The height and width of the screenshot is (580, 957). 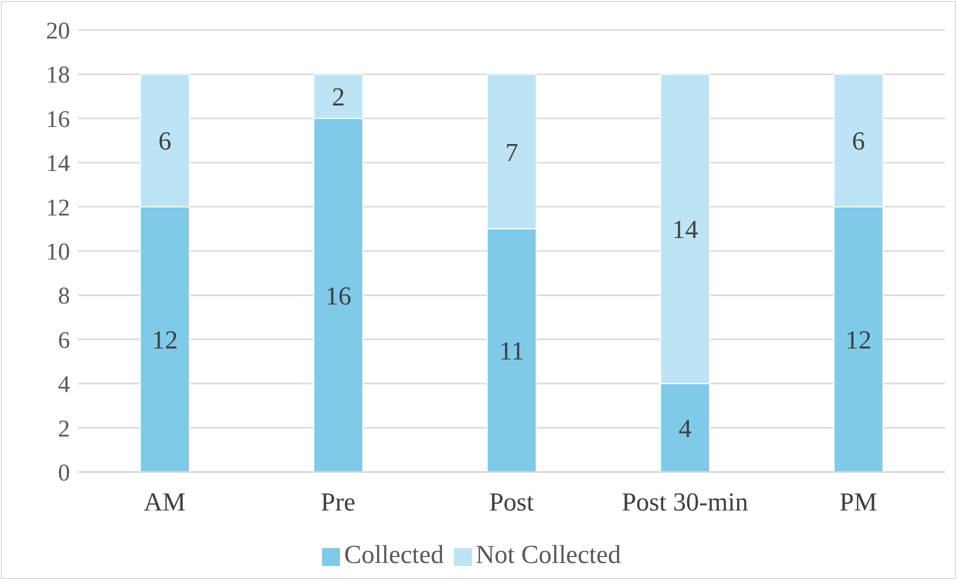 What do you see at coordinates (64, 429) in the screenshot?
I see `y-tick-label: 2` at bounding box center [64, 429].